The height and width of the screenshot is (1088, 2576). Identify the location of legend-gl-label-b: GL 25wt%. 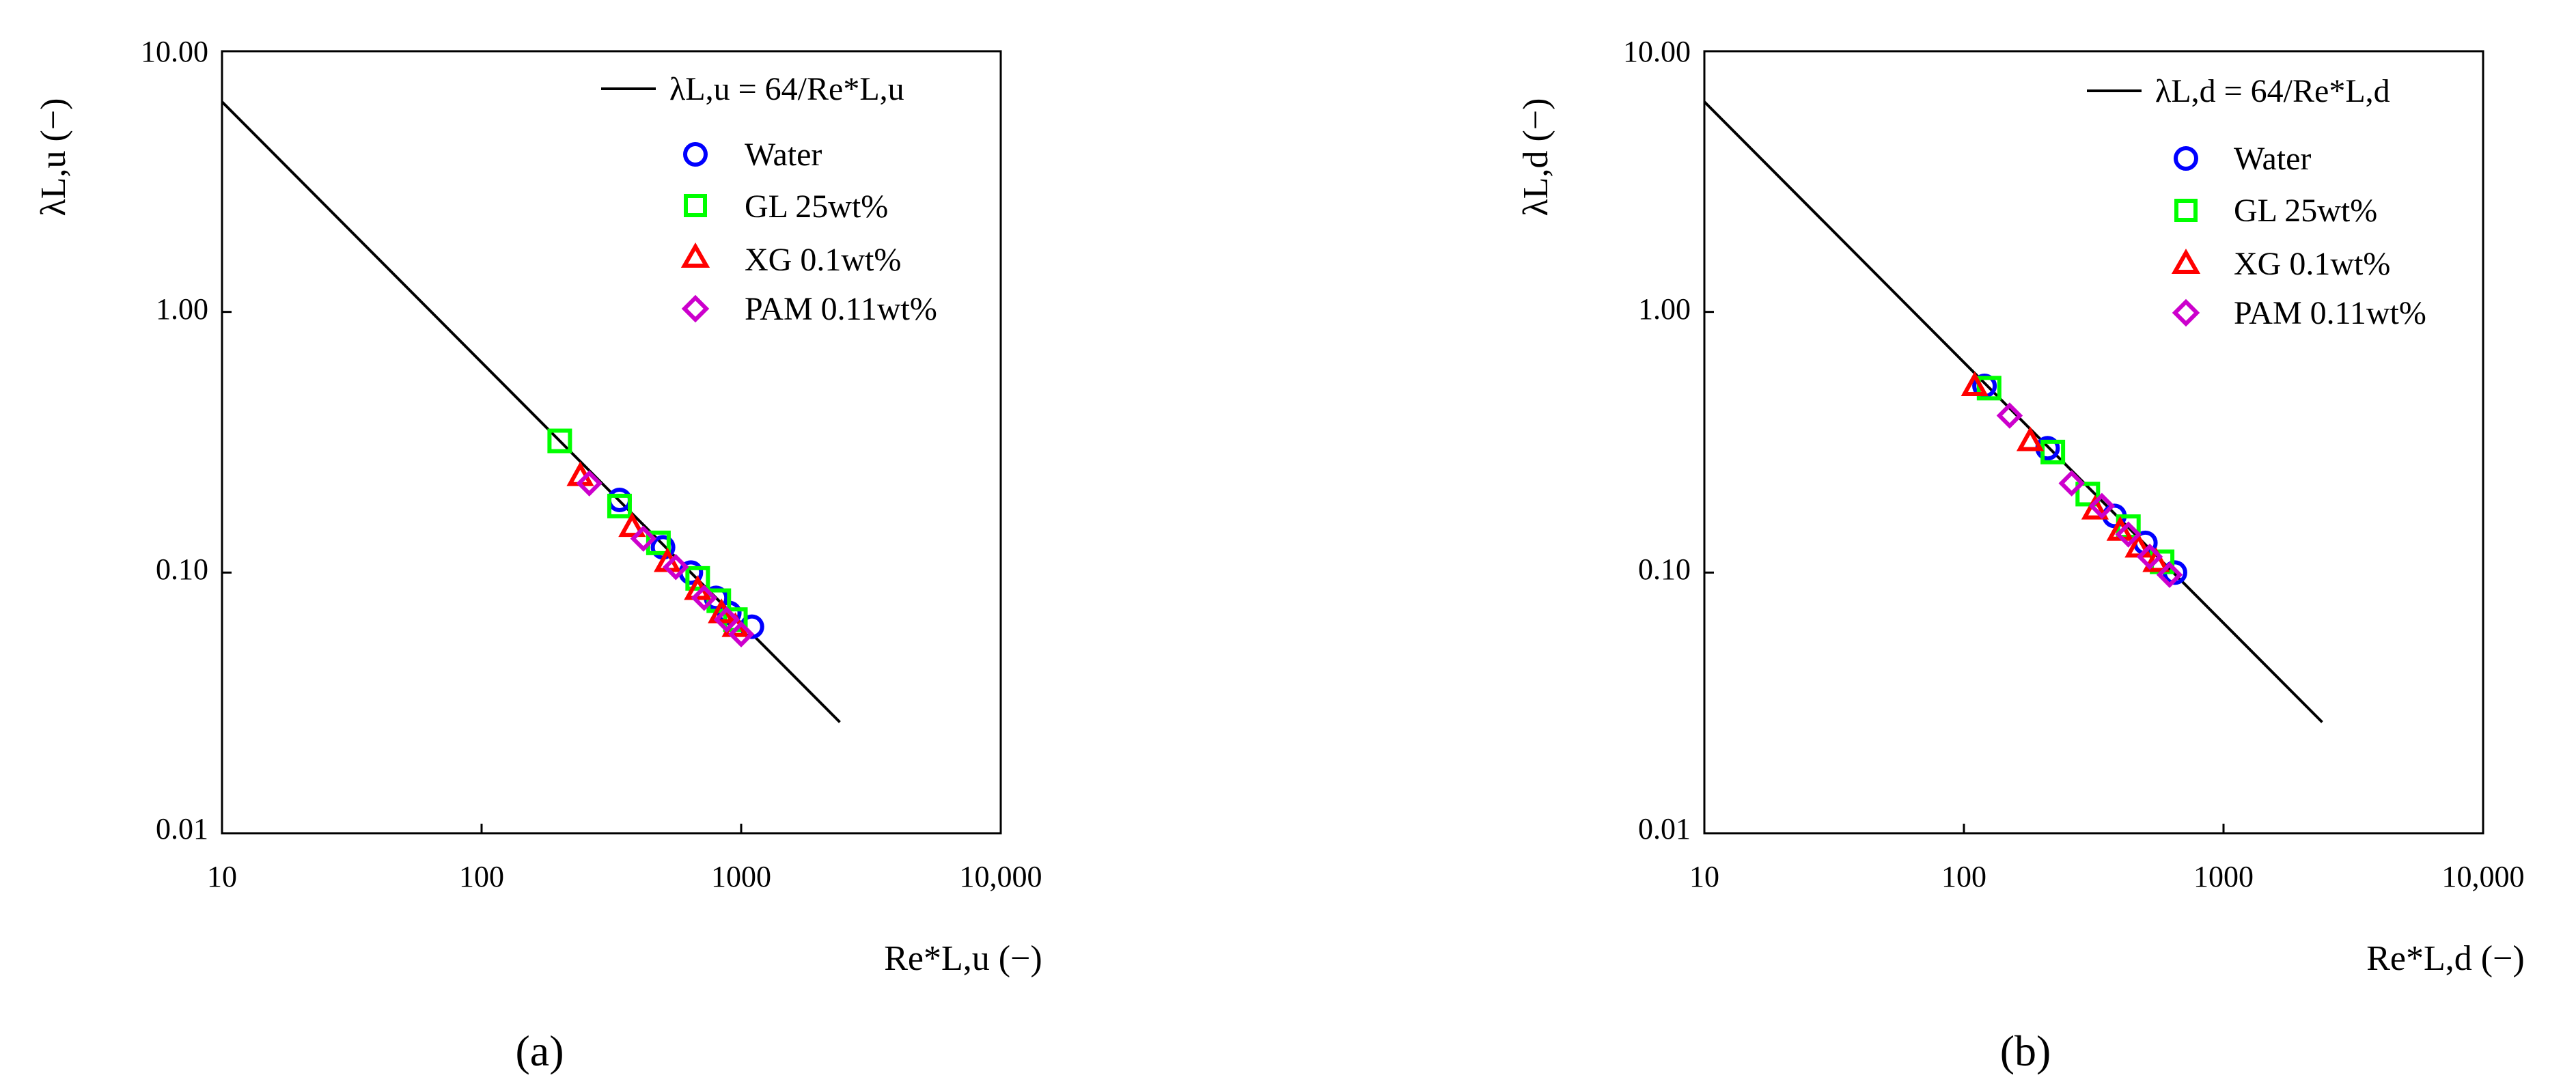
(2305, 211).